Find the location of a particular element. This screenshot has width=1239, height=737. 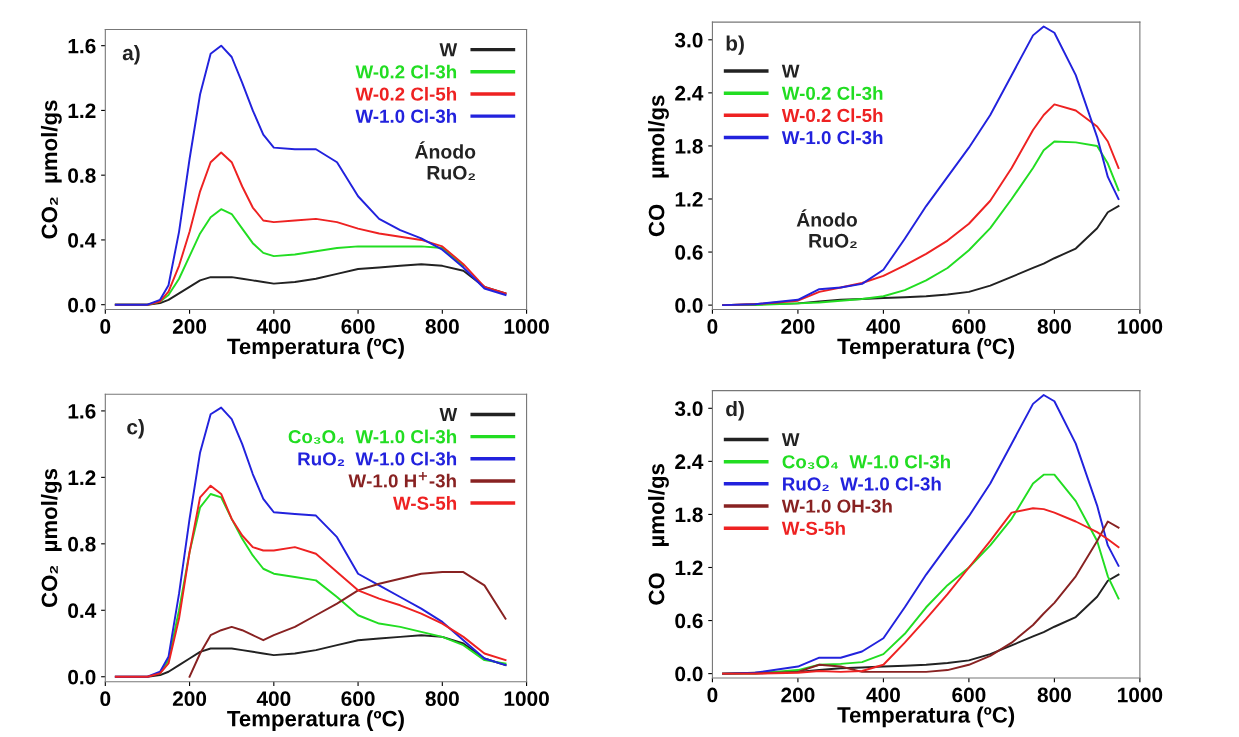

legend-label: W-1.0 OH-3h is located at coordinates (836, 505).